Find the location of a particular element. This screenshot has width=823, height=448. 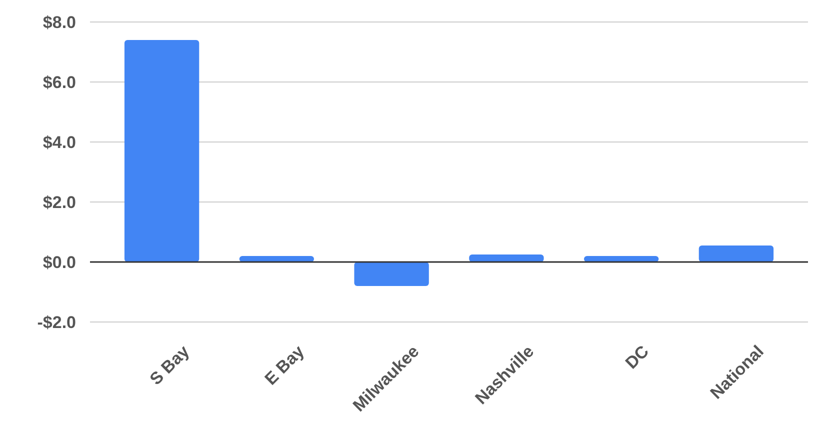

y-tick-label: $6.0 is located at coordinates (59, 82).